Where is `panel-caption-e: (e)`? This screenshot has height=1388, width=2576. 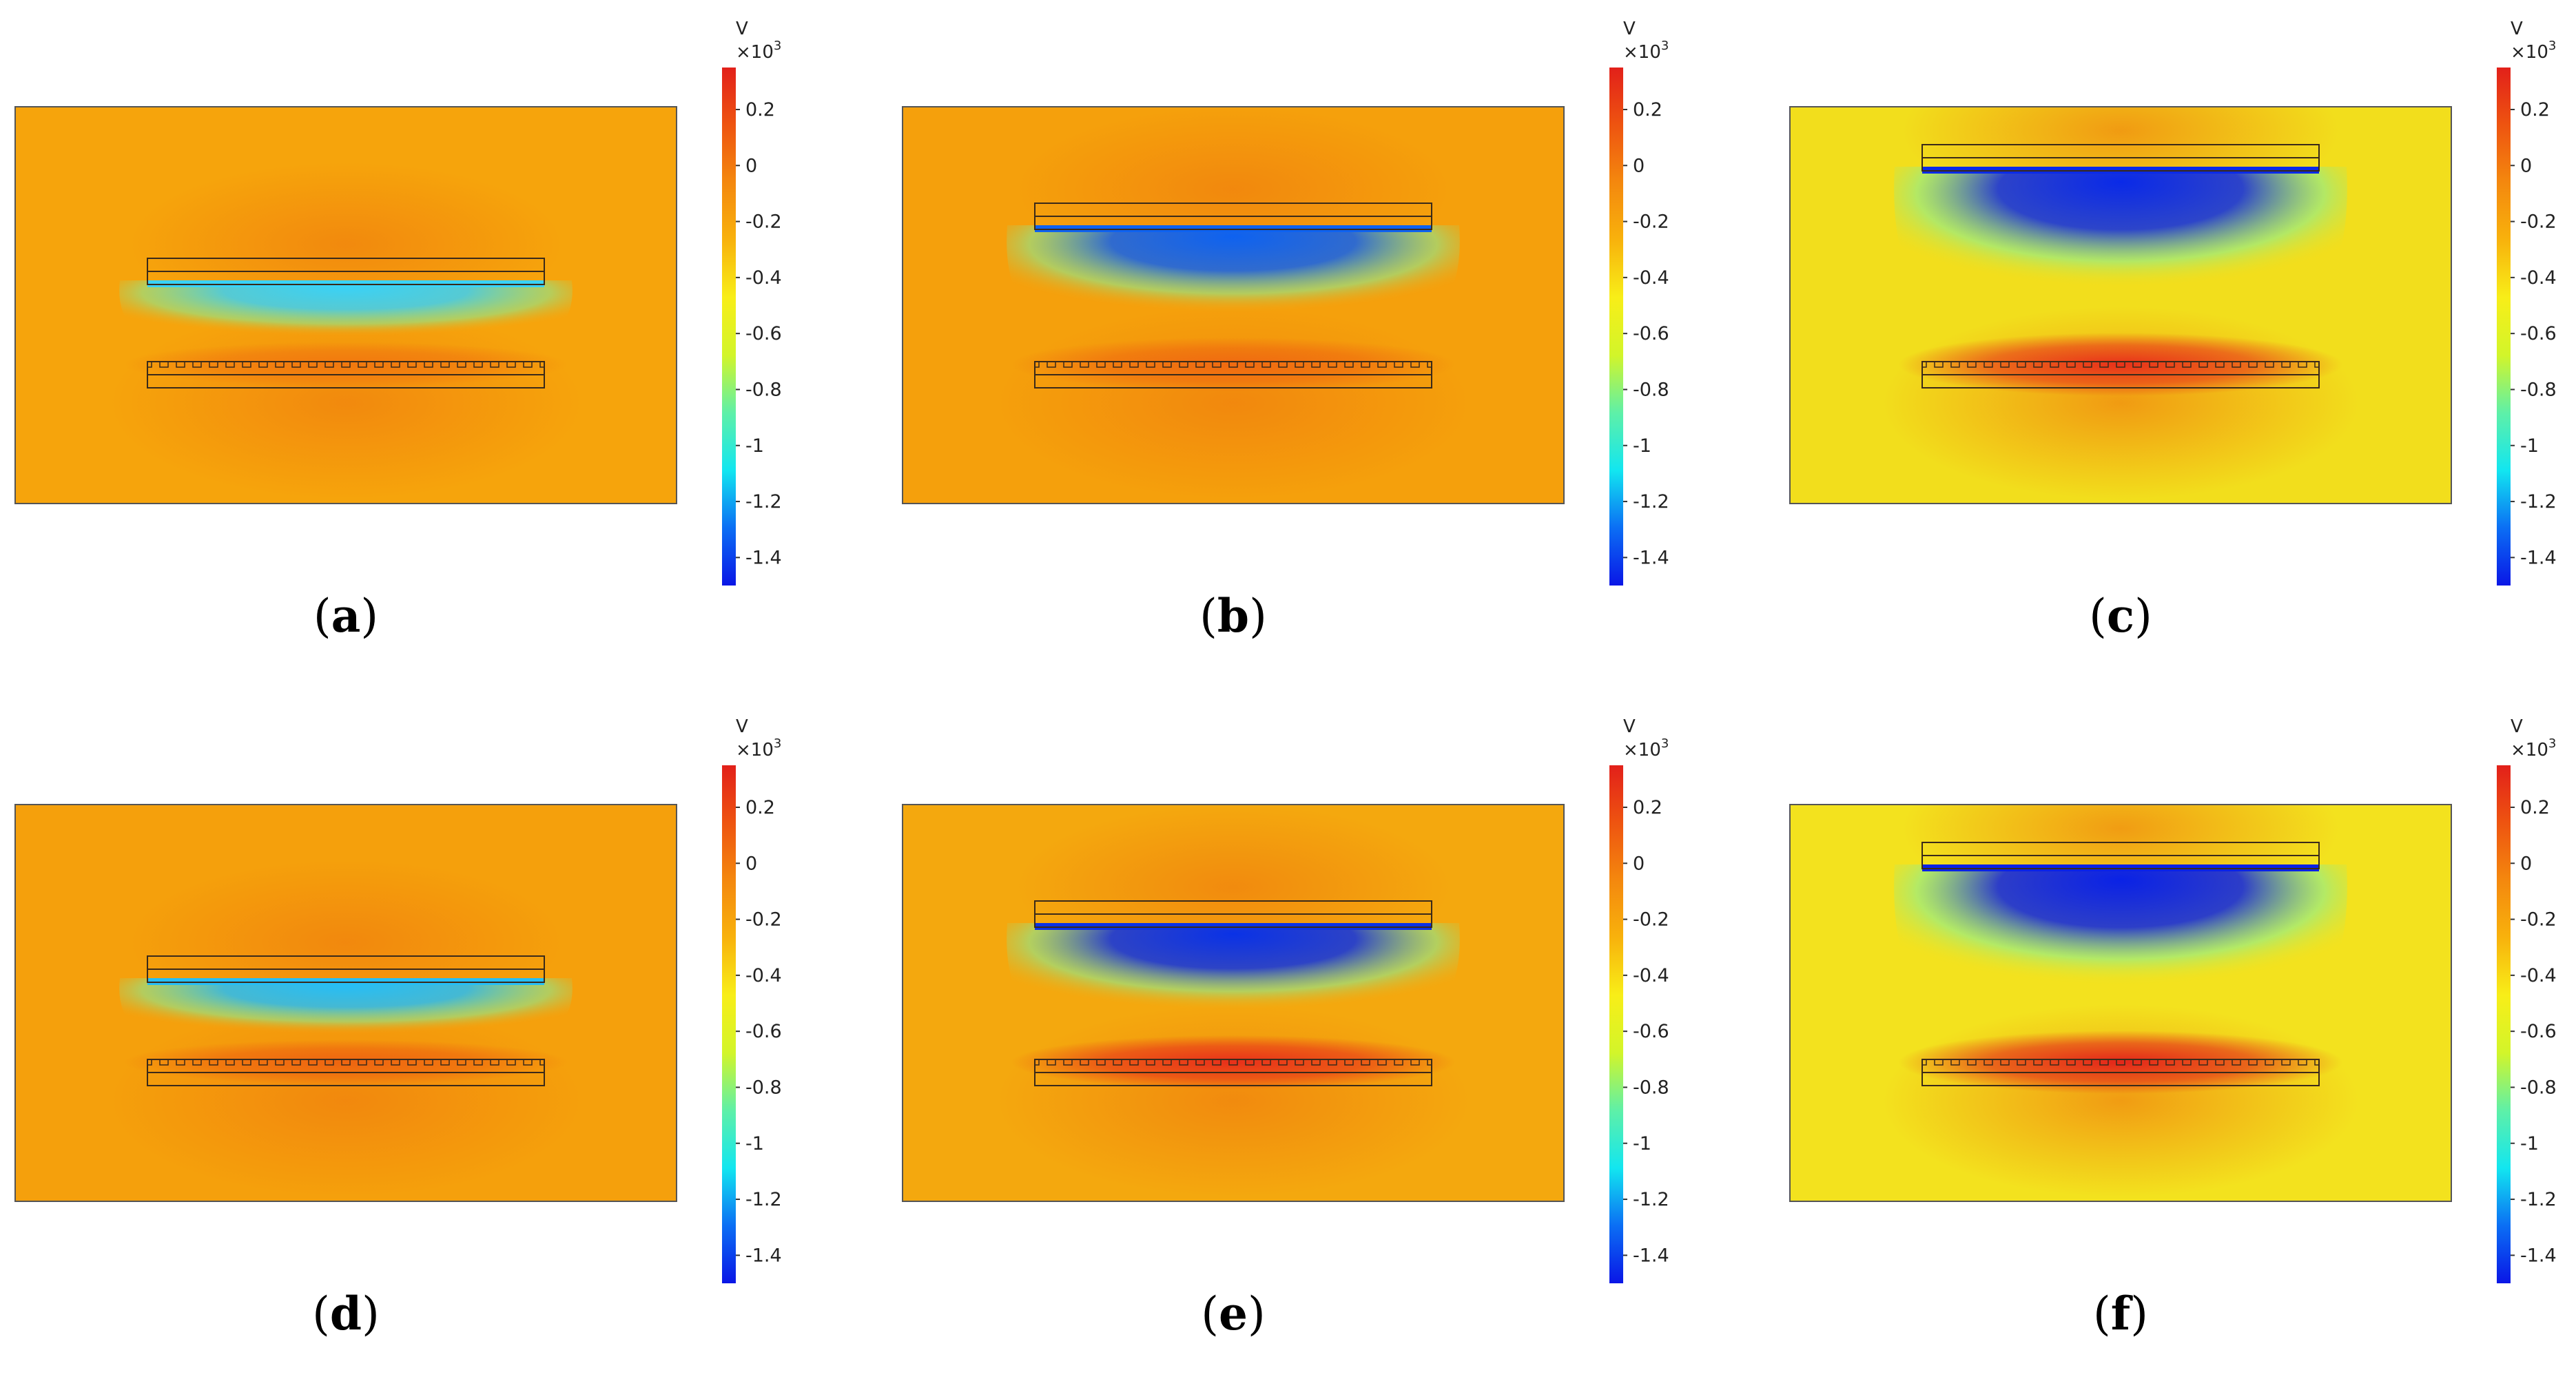
panel-caption-e: (e) is located at coordinates (1233, 1313).